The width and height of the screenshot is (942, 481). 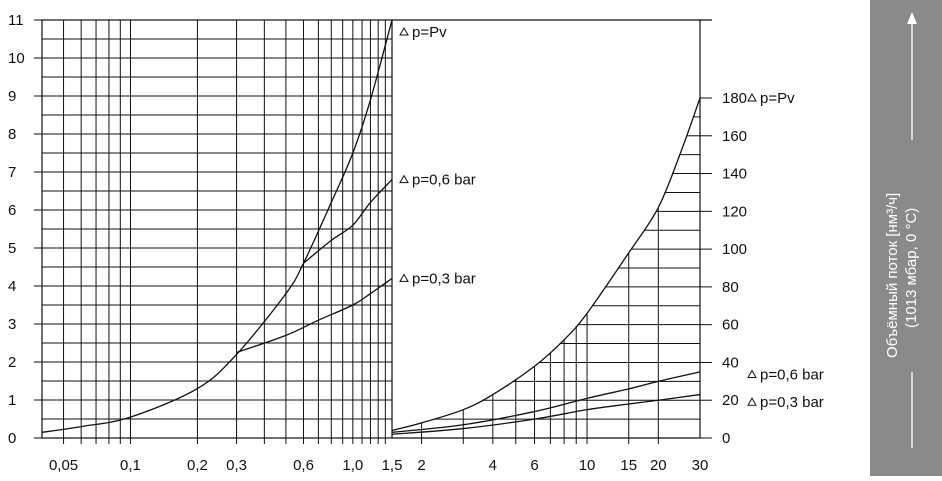 What do you see at coordinates (752, 401) in the screenshot?
I see `right-series-2-marker` at bounding box center [752, 401].